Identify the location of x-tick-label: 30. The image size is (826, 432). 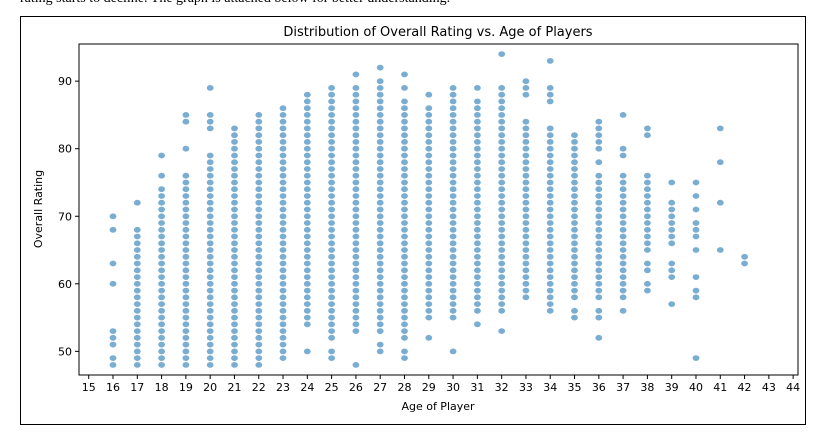
(453, 387).